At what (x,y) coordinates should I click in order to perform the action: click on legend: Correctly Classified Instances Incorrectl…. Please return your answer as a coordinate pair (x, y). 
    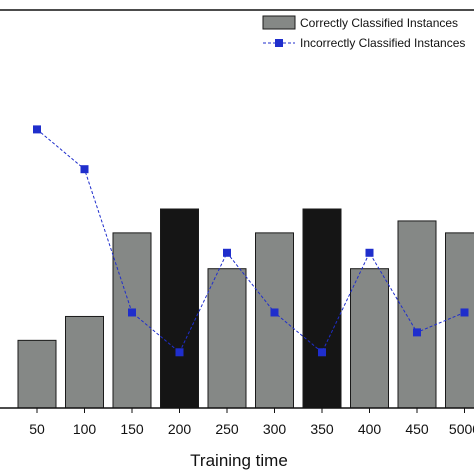
    Looking at the image, I should click on (363, 32).